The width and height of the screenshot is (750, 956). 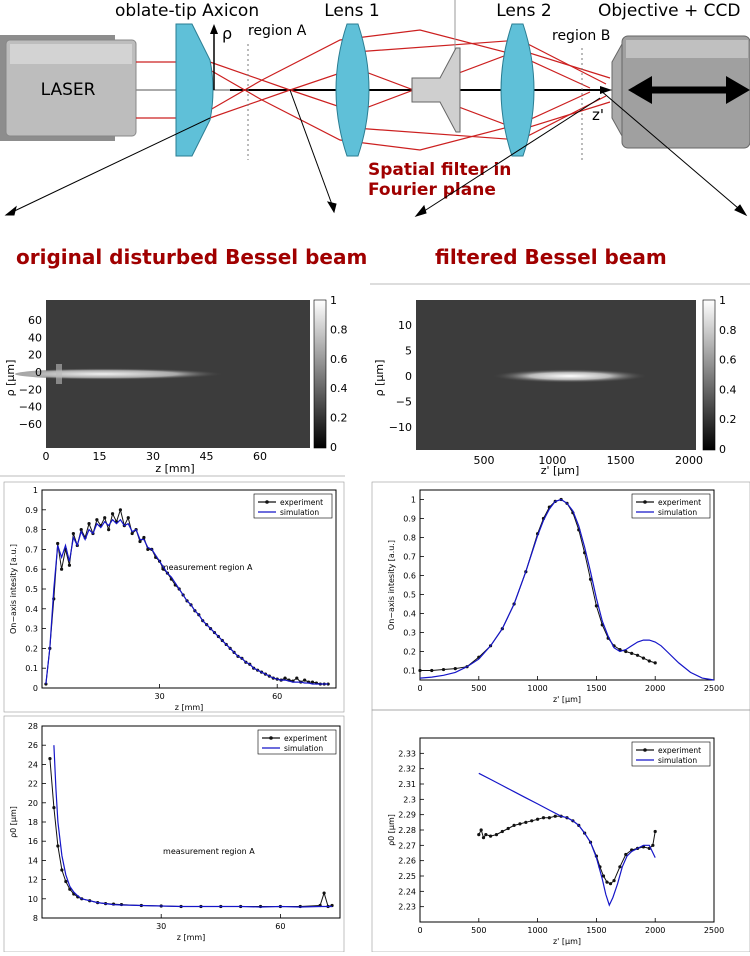 What do you see at coordinates (339, 388) in the screenshot?
I see `heatmap-left-cbar-tick: 0.4` at bounding box center [339, 388].